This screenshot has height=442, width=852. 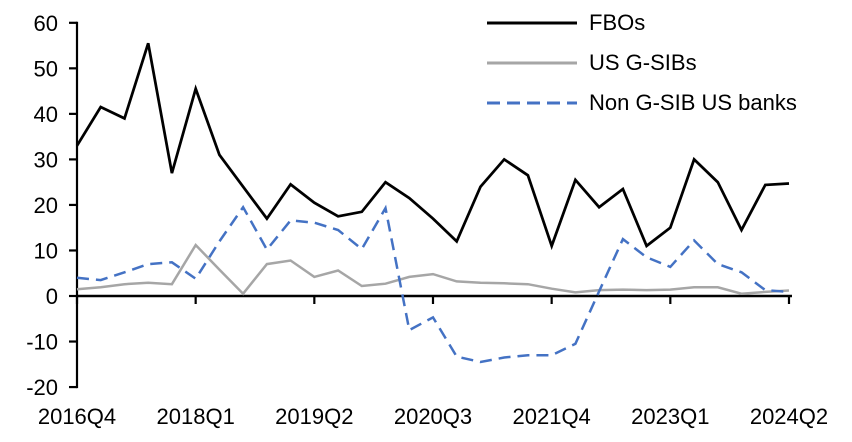 I want to click on legend-item-non-g-sib-us-banks: Non G-SIB US banks, so click(x=642, y=103).